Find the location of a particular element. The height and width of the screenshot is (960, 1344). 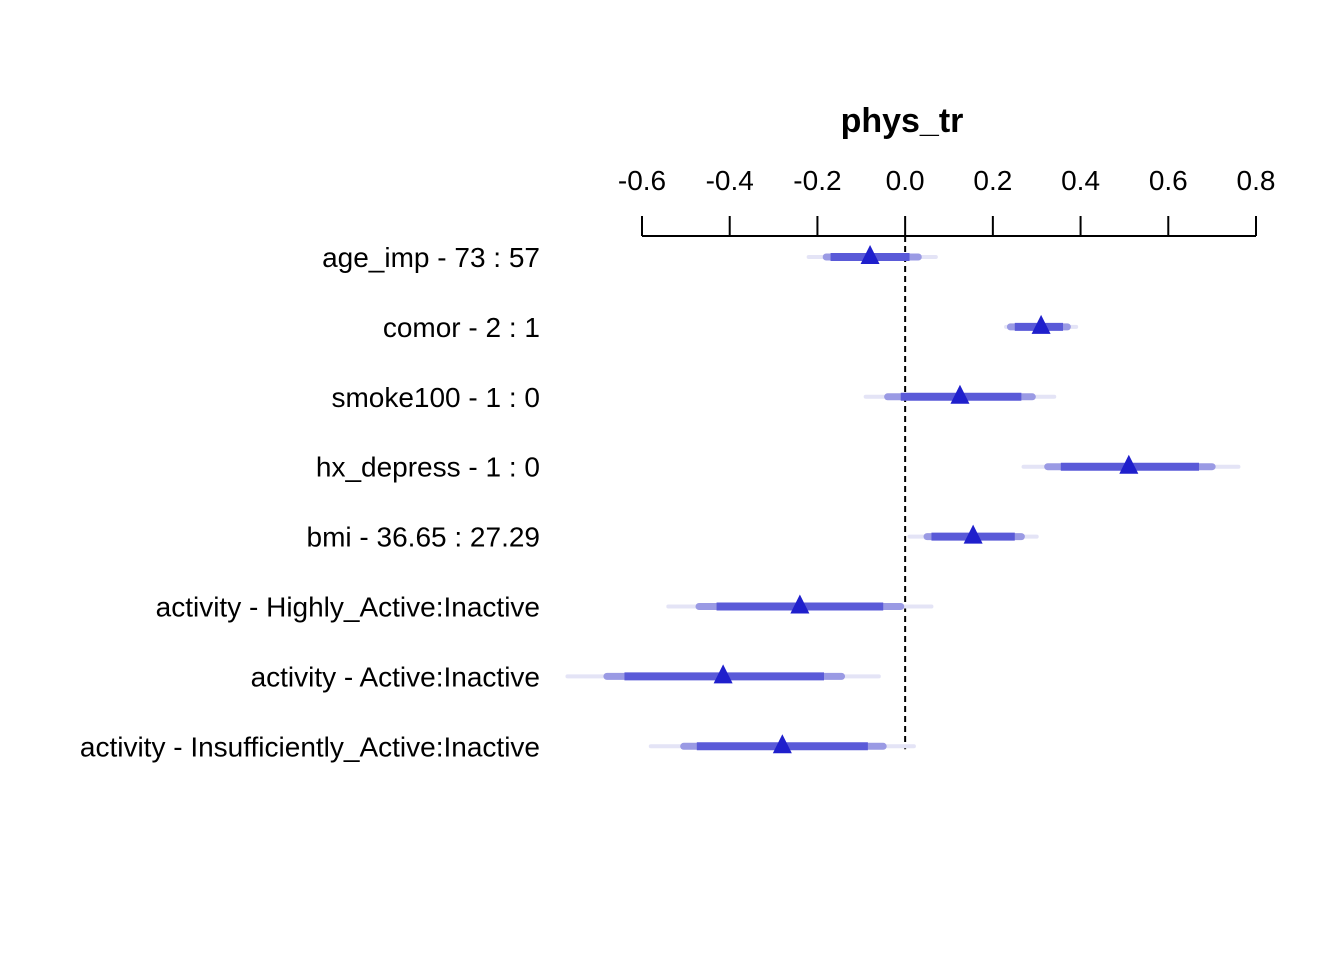

x-tick-label: -0.6 is located at coordinates (642, 180).